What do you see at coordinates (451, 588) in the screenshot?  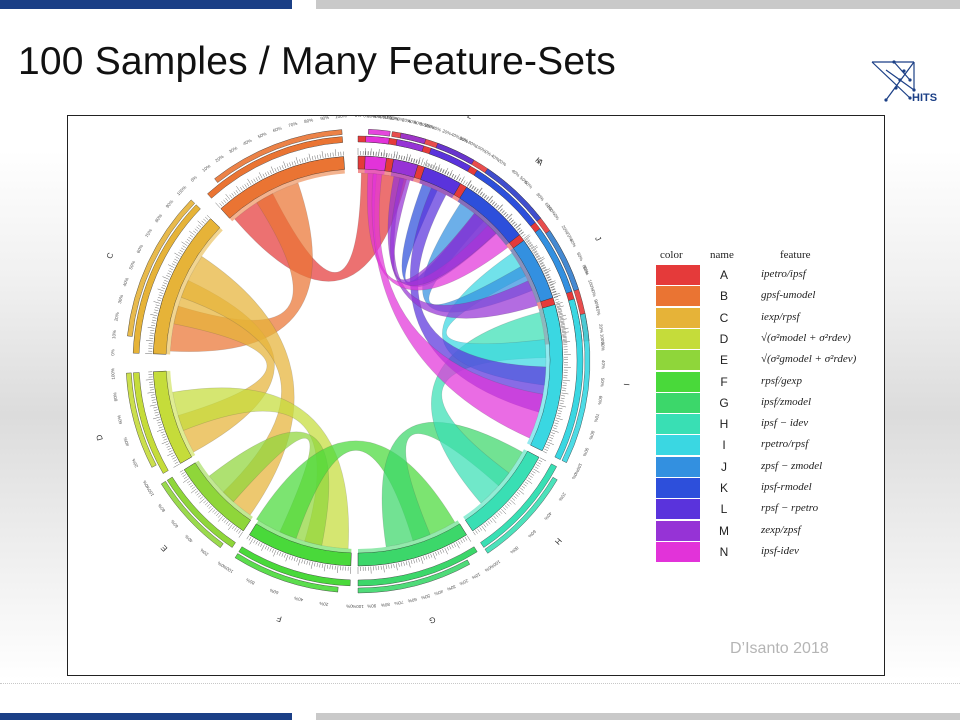 I see `tick-label: 30%` at bounding box center [451, 588].